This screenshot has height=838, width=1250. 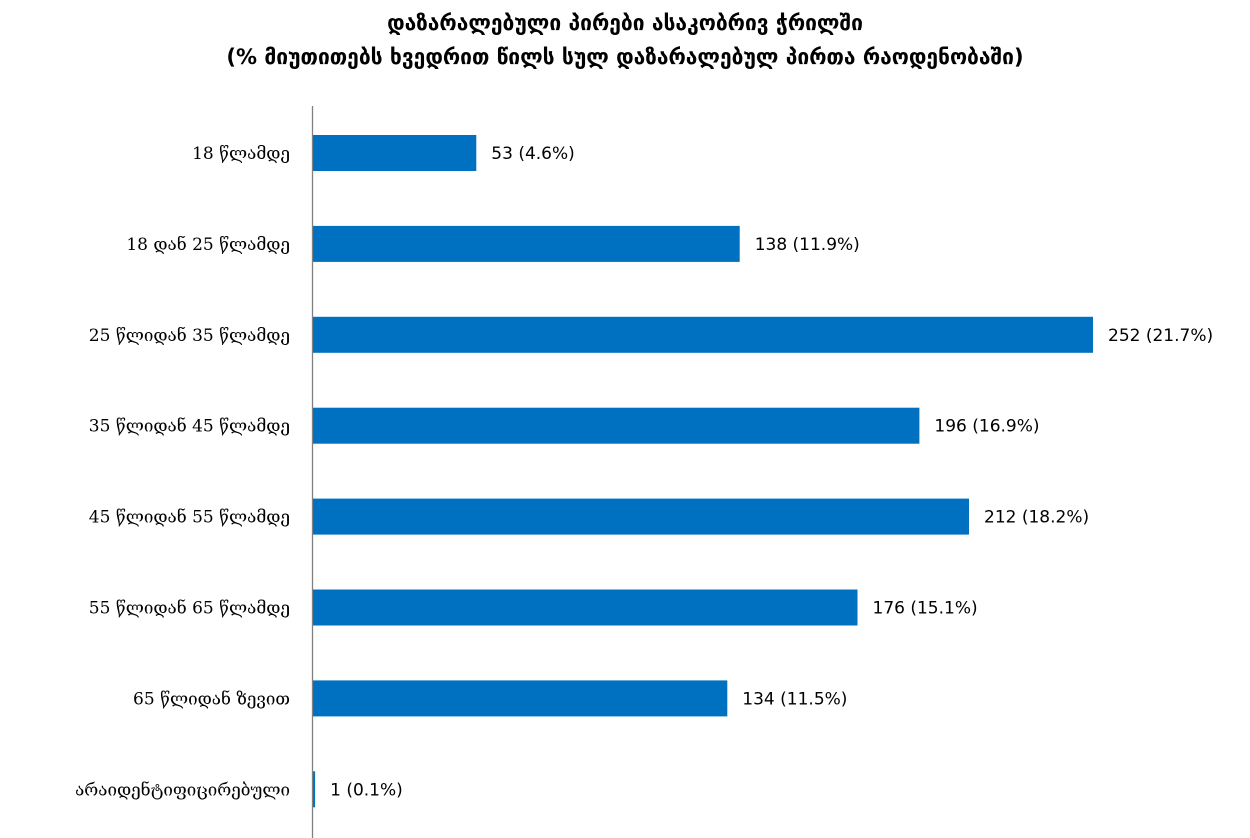 I want to click on data-label-4: 196 (16.9%), so click(x=986, y=427).